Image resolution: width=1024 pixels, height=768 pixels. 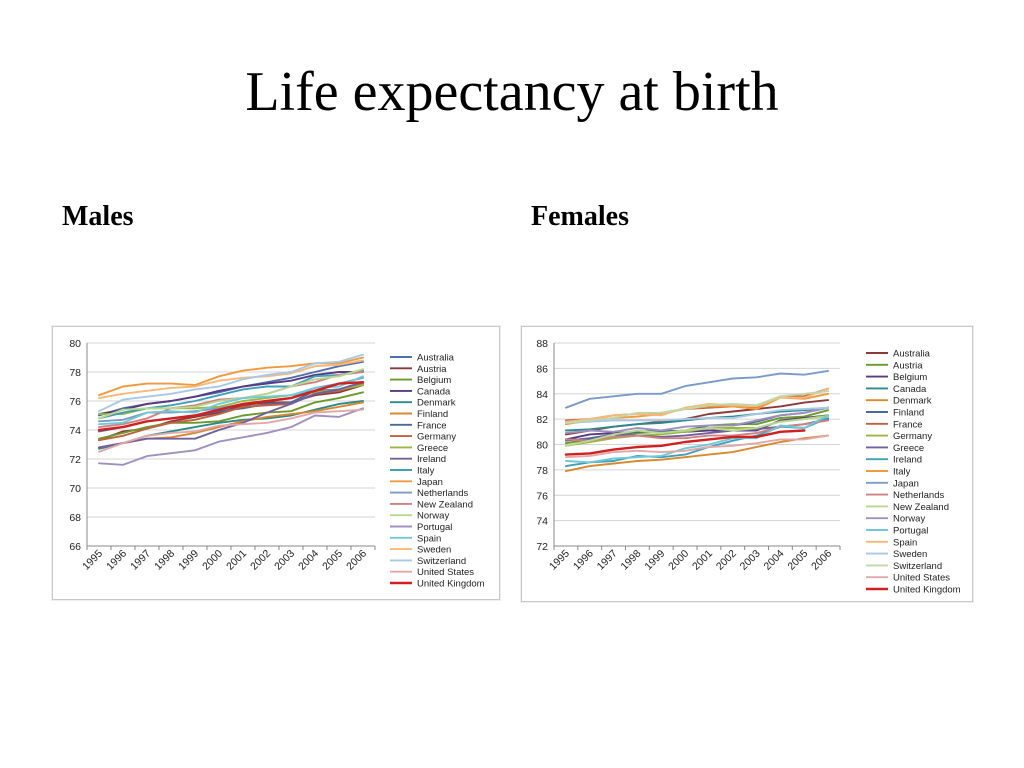 I want to click on series-line-japan, so click(x=697, y=389).